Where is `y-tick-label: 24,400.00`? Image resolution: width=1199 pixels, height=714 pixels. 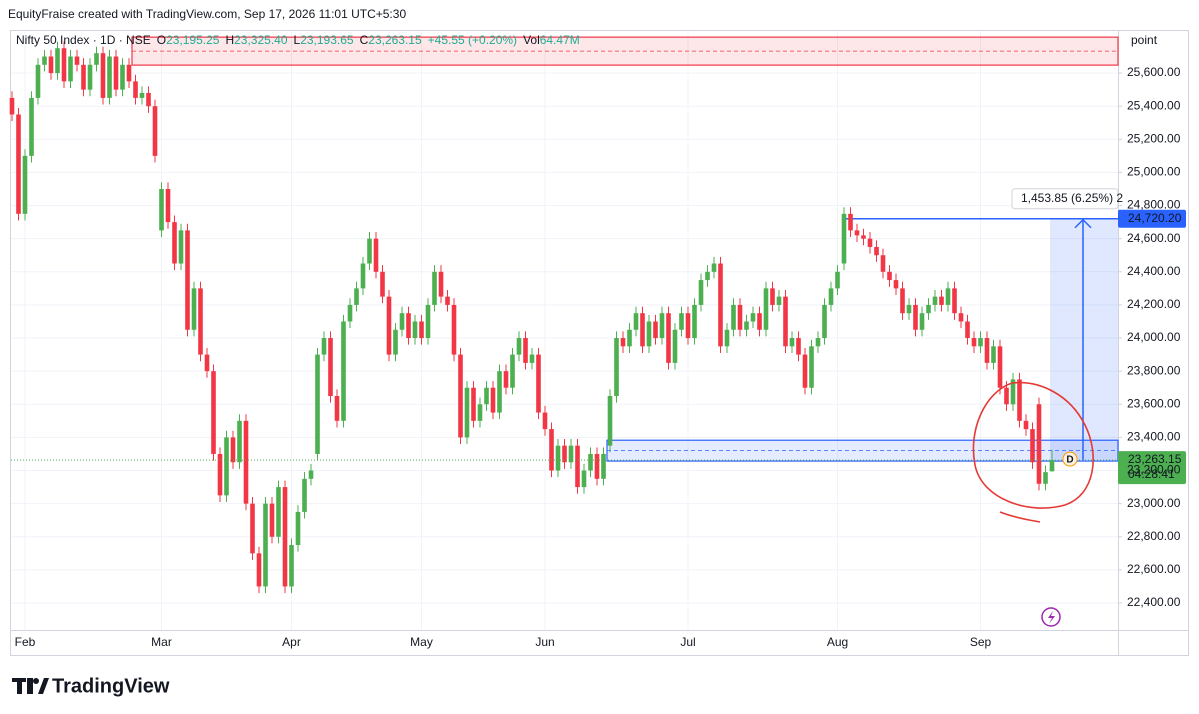 y-tick-label: 24,400.00 is located at coordinates (1154, 271).